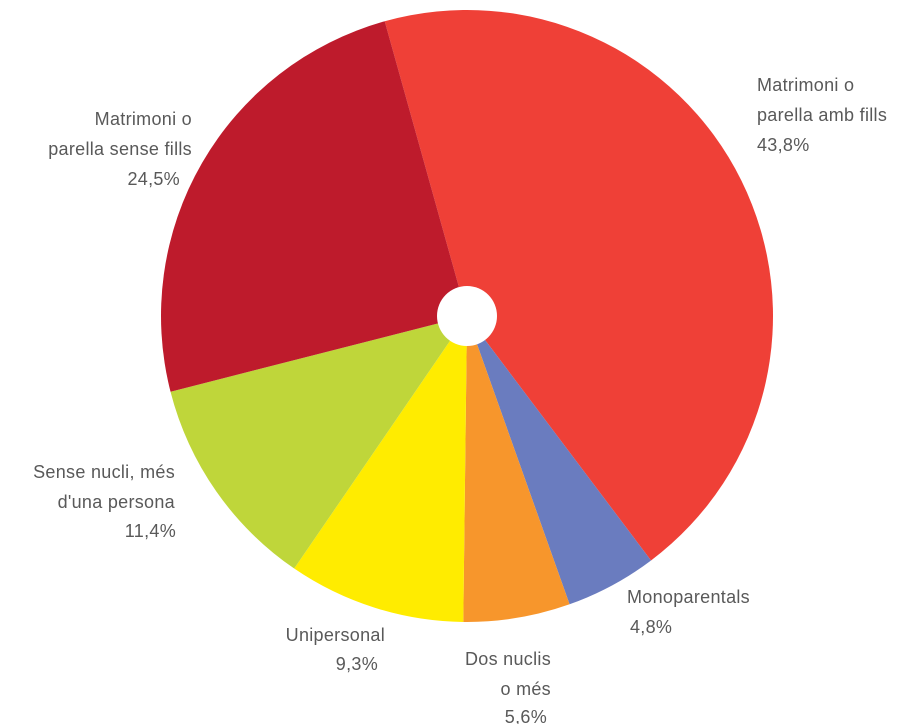 Image resolution: width=922 pixels, height=724 pixels. I want to click on value-label: 9,3%, so click(357, 664).